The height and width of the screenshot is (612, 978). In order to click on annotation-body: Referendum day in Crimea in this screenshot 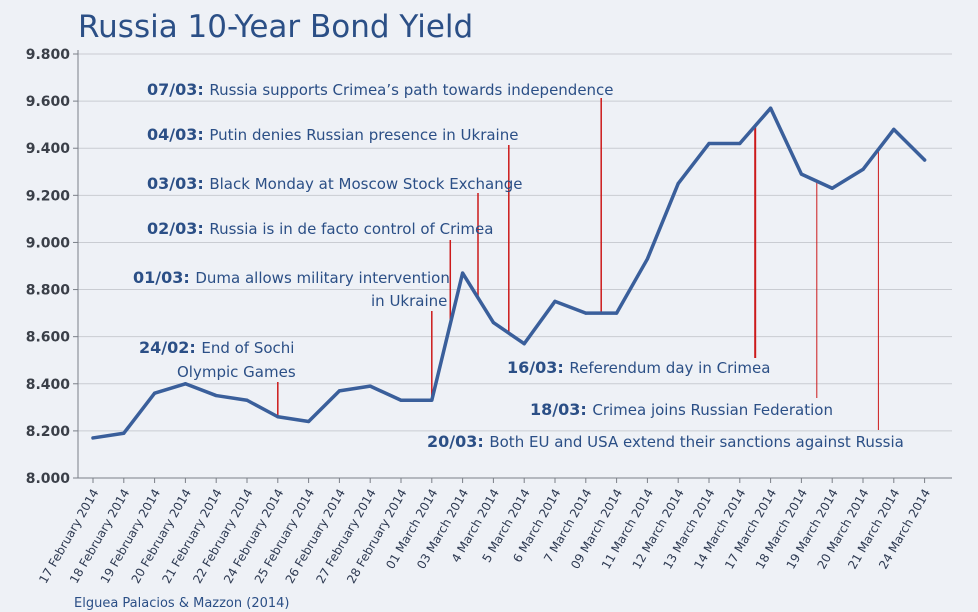, I will do `click(669, 368)`.